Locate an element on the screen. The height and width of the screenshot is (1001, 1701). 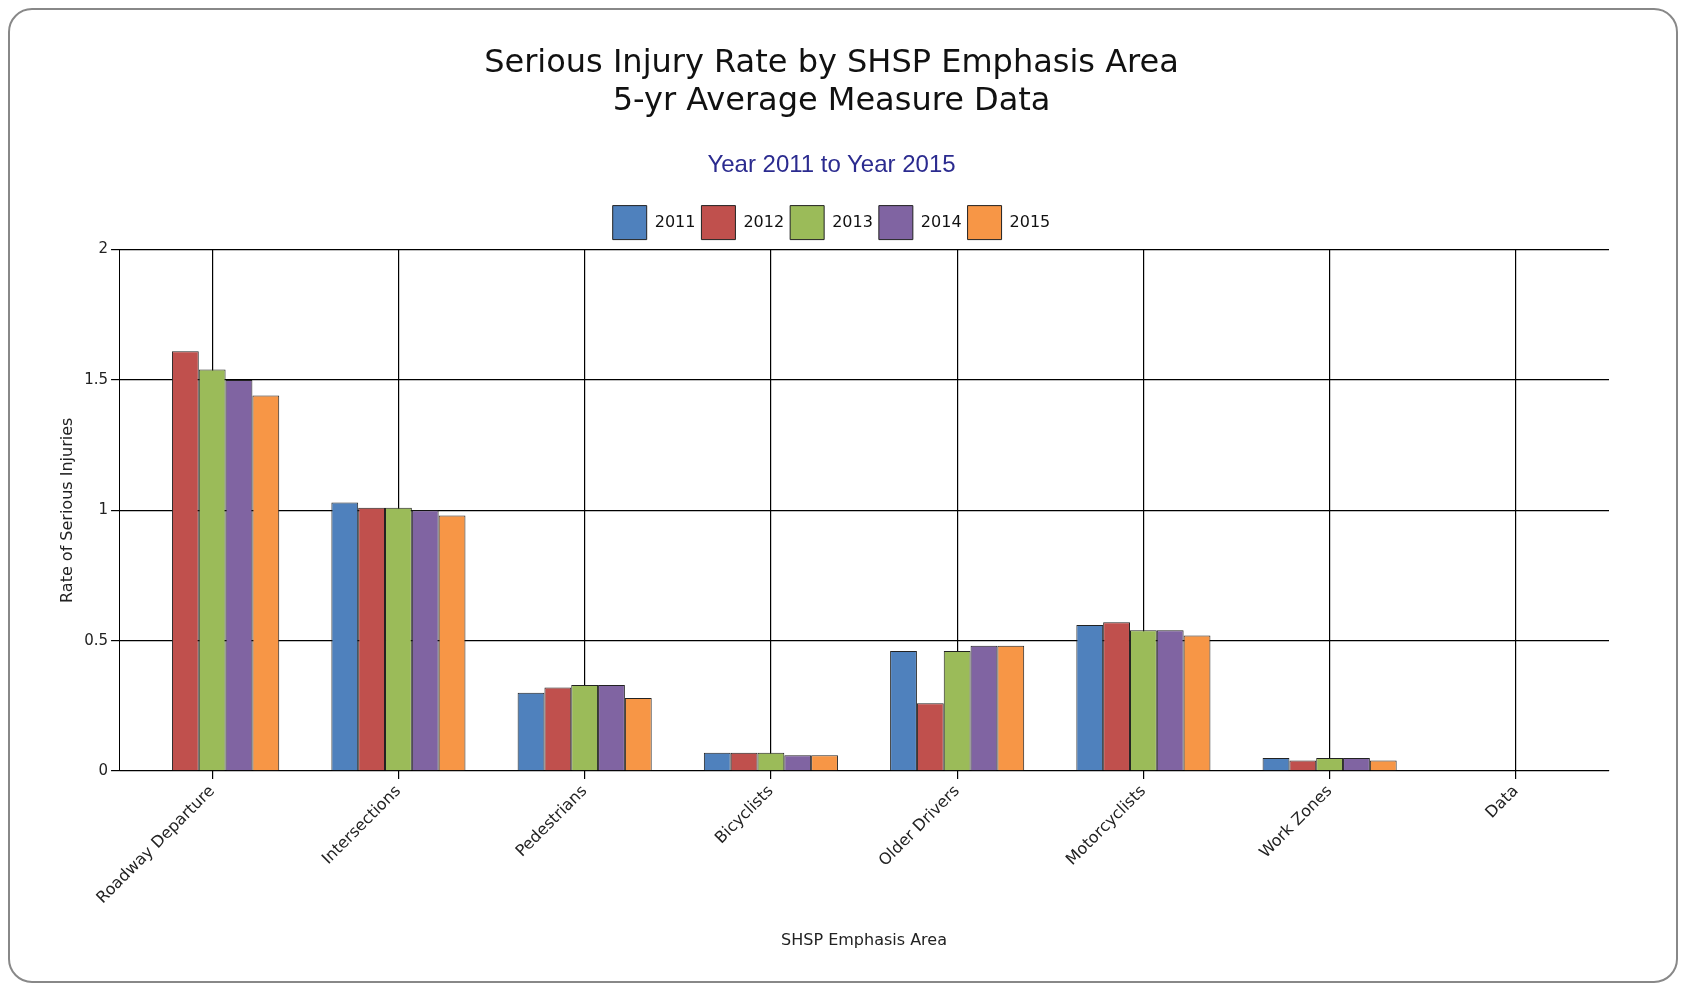
y-tick-label: 1 is located at coordinates (103, 509).